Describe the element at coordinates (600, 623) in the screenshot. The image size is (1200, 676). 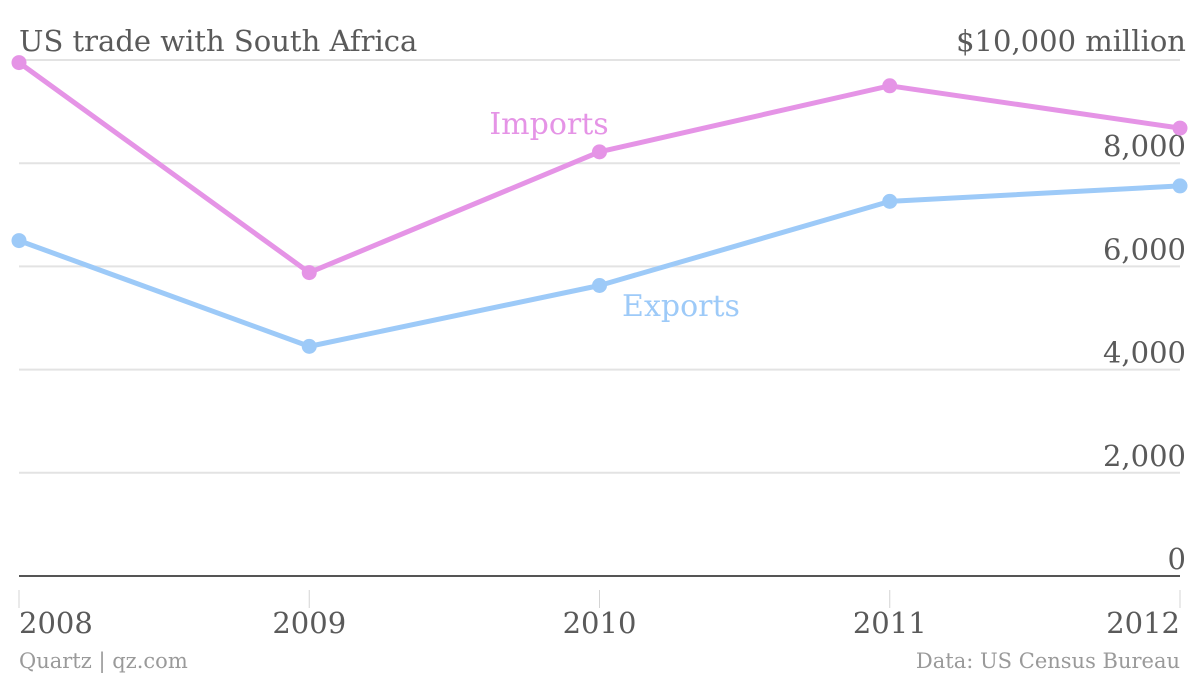
I see `x-tick-label: 2010` at that location.